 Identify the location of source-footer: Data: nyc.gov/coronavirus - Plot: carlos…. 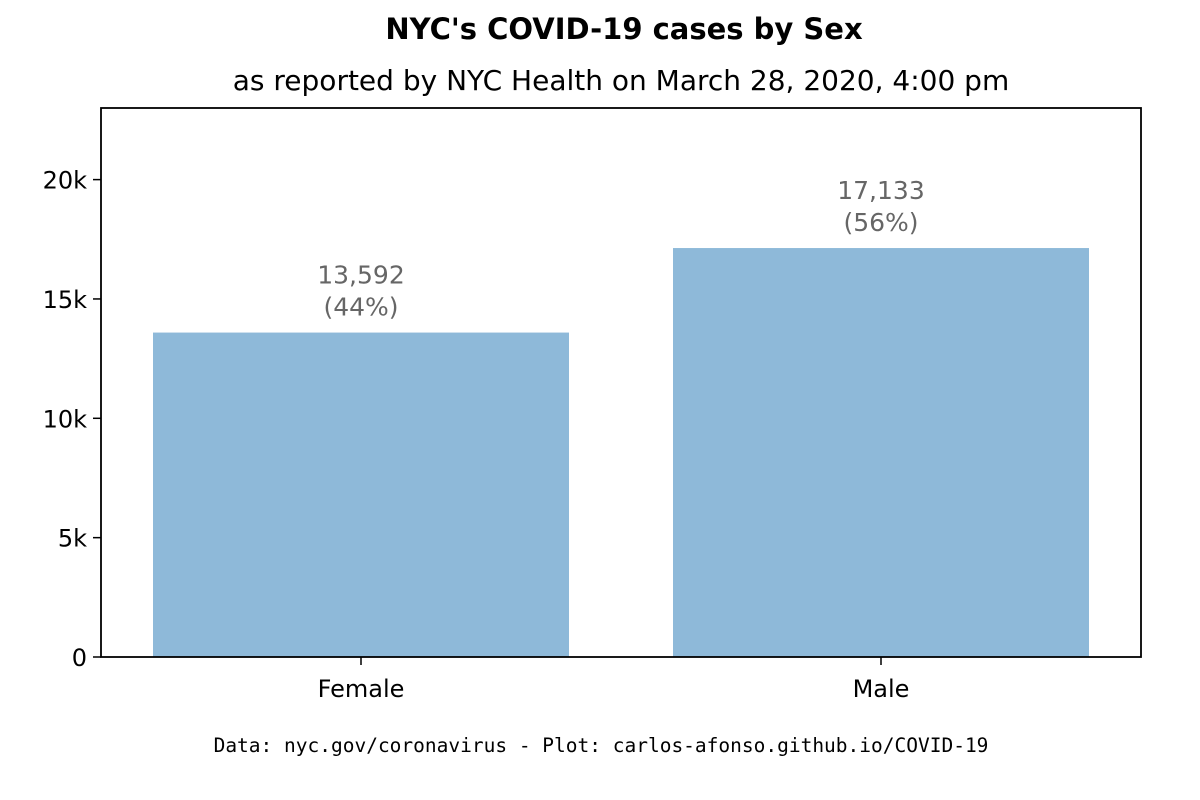
(601, 745).